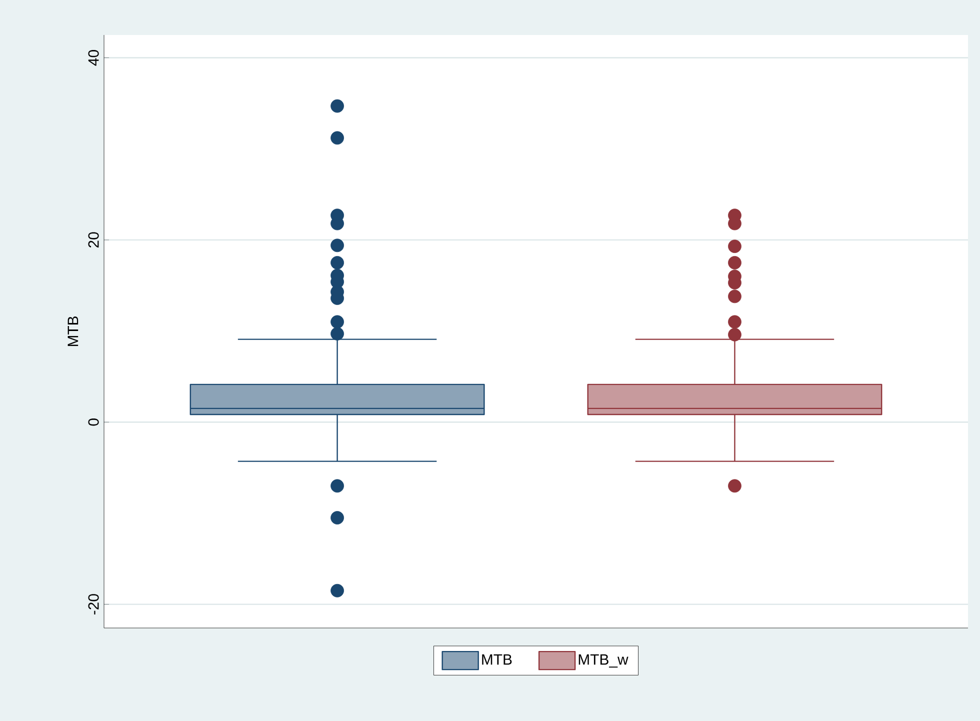  Describe the element at coordinates (93, 604) in the screenshot. I see `y-tick-label: -20` at that location.